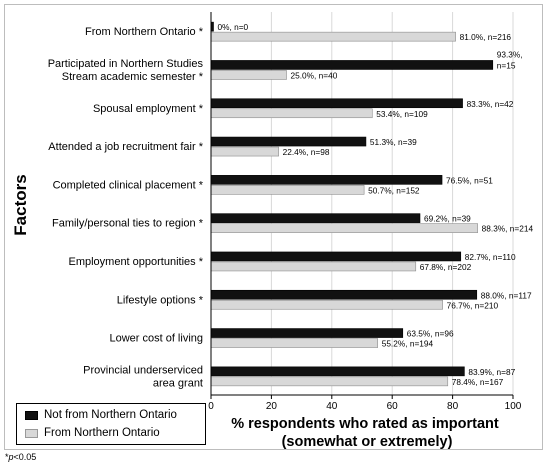  What do you see at coordinates (25, 457) in the screenshot?
I see `footnote-threshold: <0.05` at bounding box center [25, 457].